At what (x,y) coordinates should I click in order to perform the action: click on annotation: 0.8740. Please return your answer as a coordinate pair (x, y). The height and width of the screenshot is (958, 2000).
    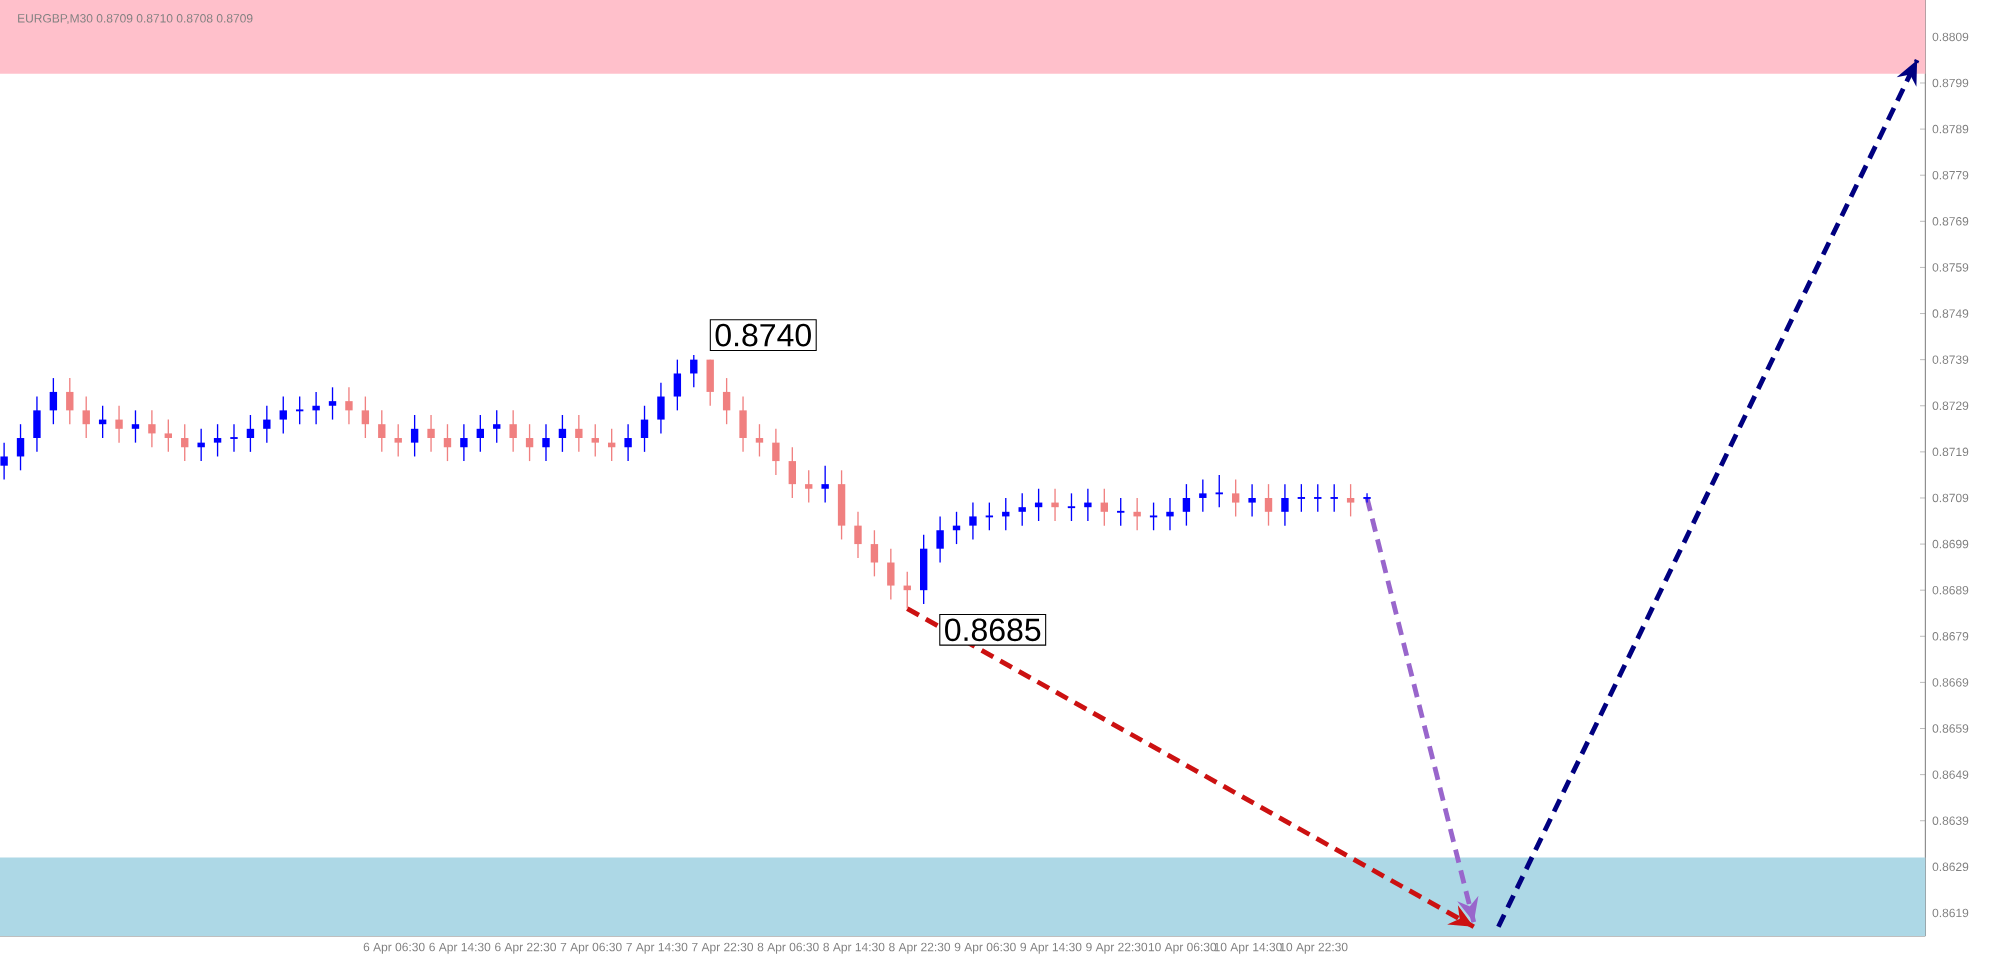
    Looking at the image, I should click on (763, 335).